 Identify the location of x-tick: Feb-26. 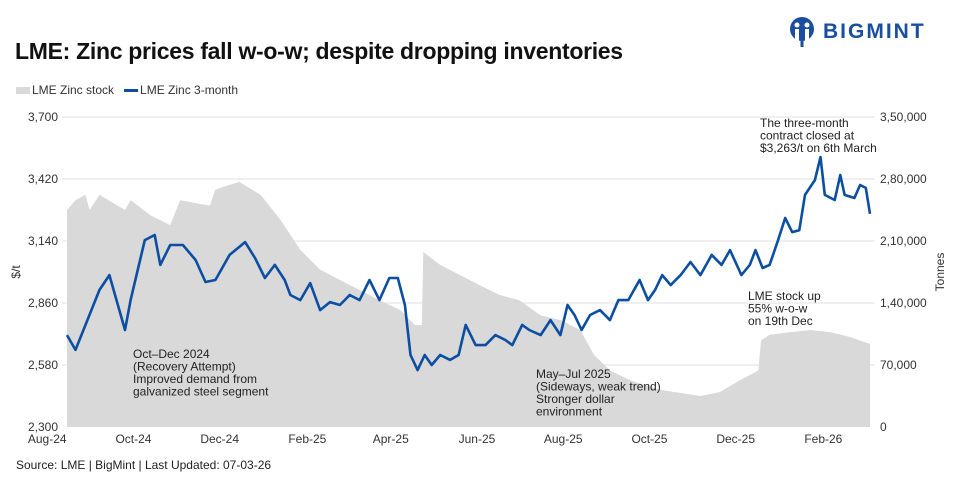
(823, 439).